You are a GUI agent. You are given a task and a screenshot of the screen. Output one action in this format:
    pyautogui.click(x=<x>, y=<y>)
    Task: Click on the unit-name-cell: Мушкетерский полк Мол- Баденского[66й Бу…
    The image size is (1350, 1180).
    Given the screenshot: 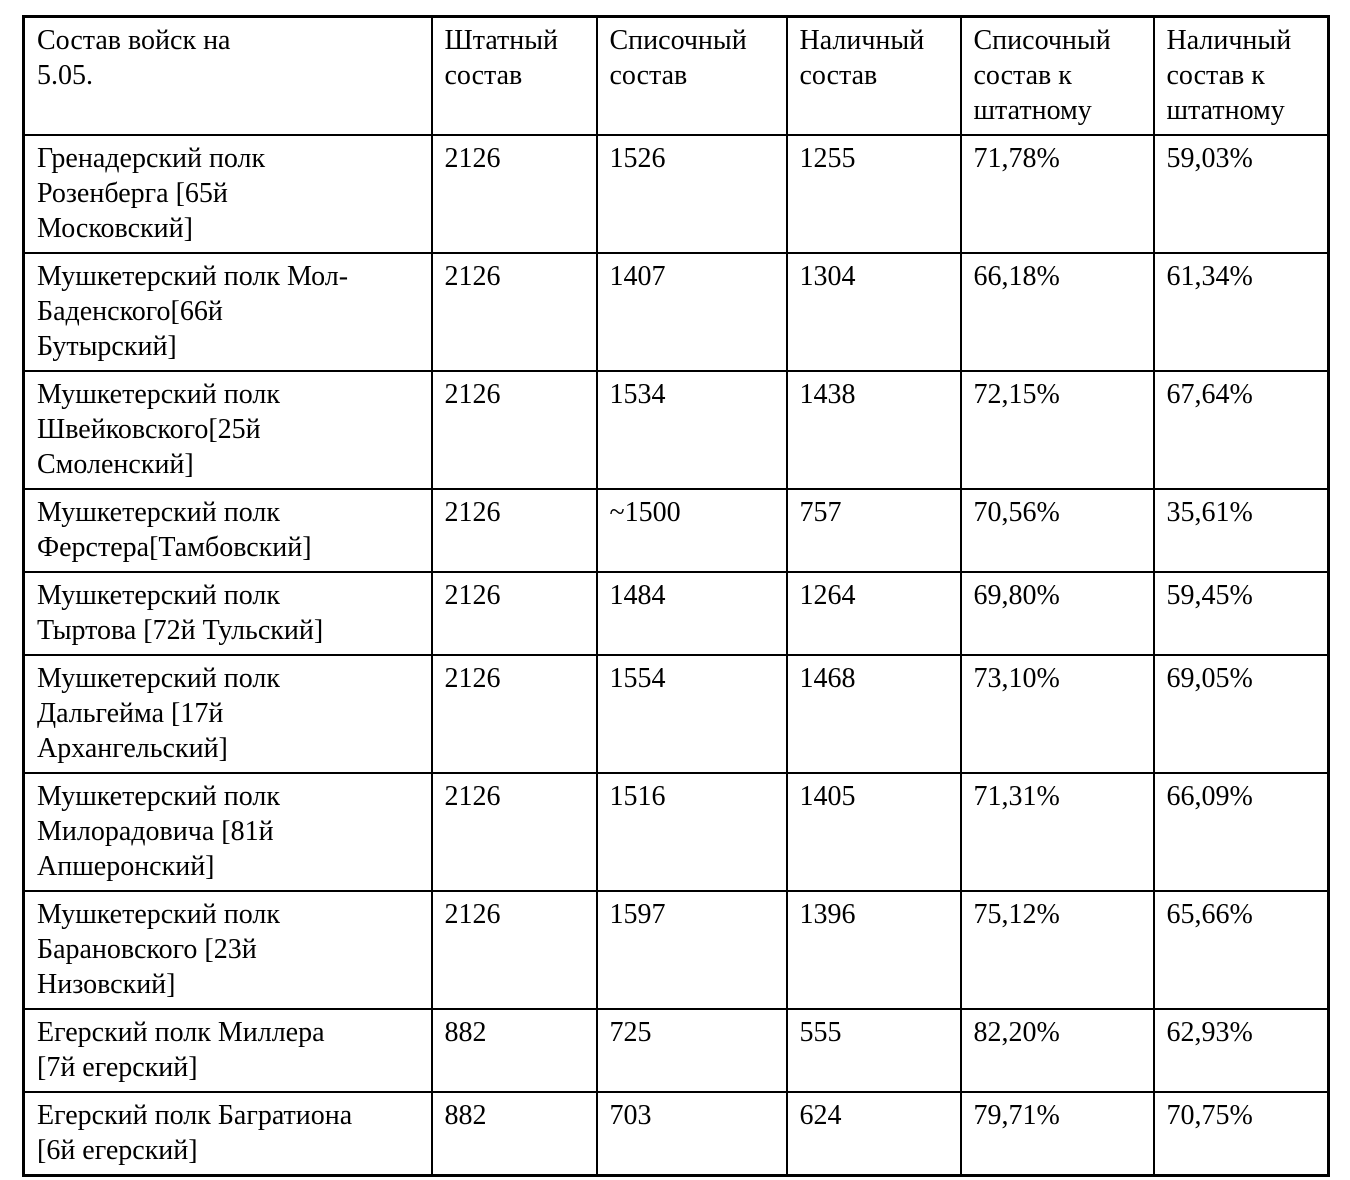 What is the action you would take?
    pyautogui.click(x=227, y=312)
    